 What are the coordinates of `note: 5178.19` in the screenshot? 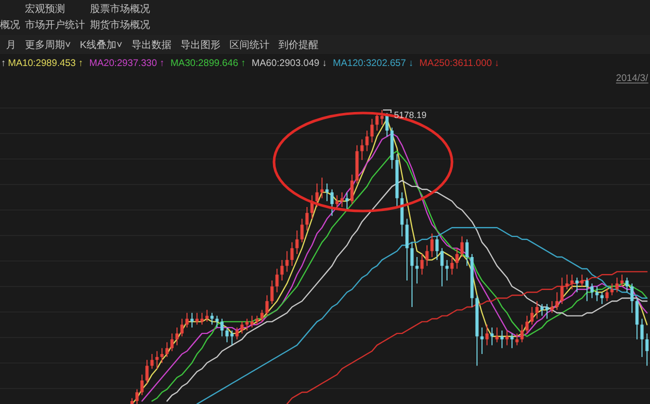 It's located at (404, 115).